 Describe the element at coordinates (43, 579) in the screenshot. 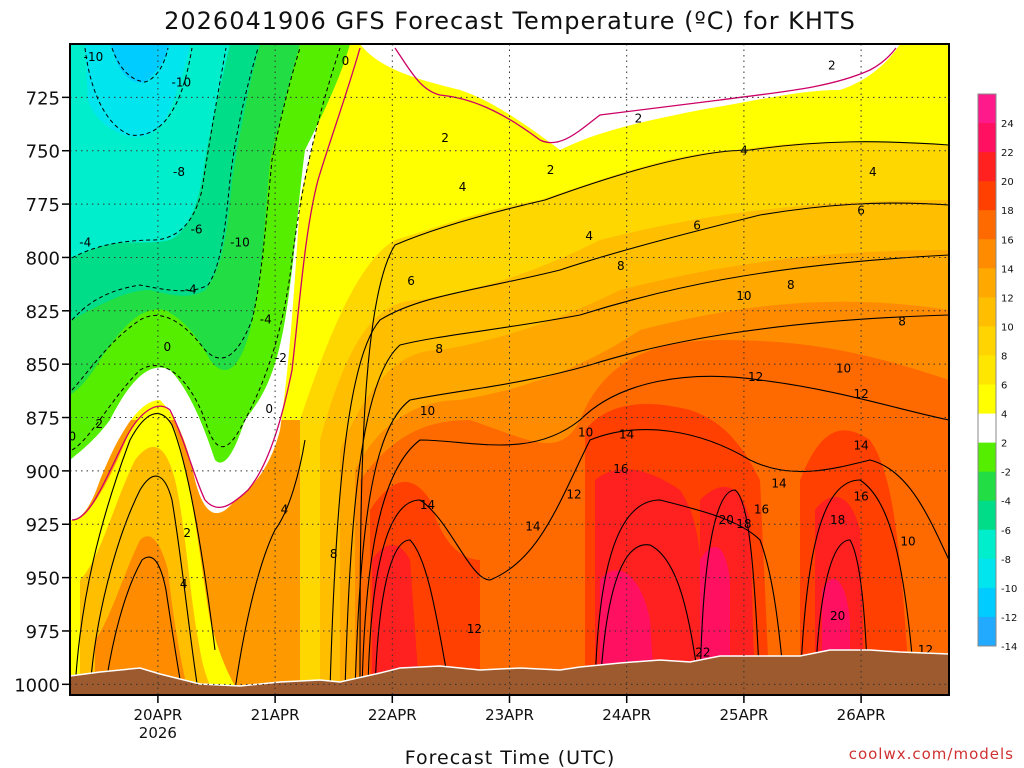

I see `y-tick-label: 950` at that location.